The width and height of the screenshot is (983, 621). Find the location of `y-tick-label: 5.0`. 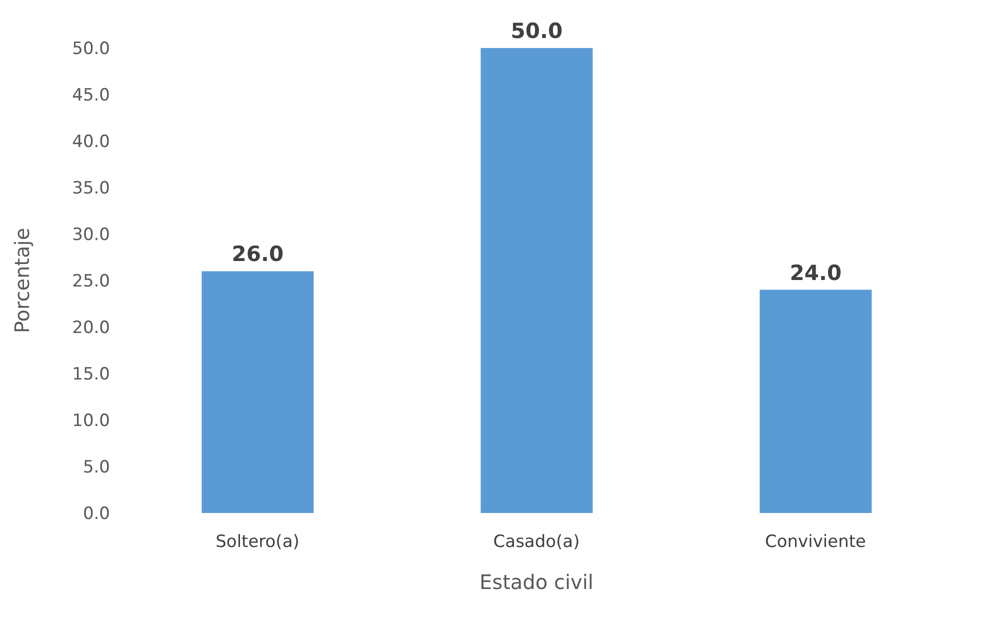

y-tick-label: 5.0 is located at coordinates (96, 468).